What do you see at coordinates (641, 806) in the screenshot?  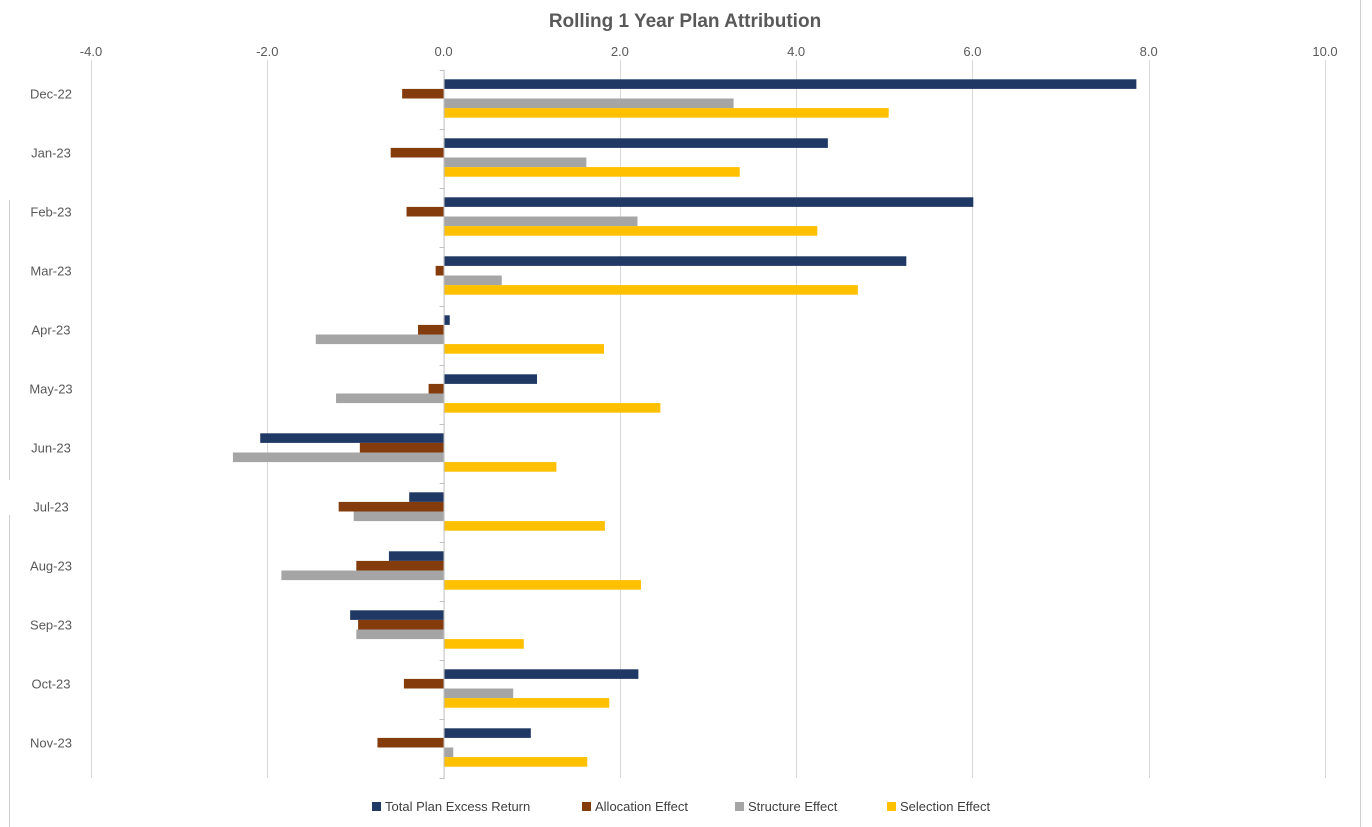 I see `legend-label: Allocation Effect` at bounding box center [641, 806].